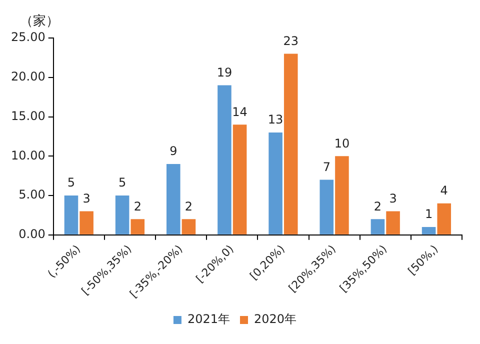 The width and height of the screenshot is (480, 344). I want to click on y-tick-label: 0.00, so click(32, 234).